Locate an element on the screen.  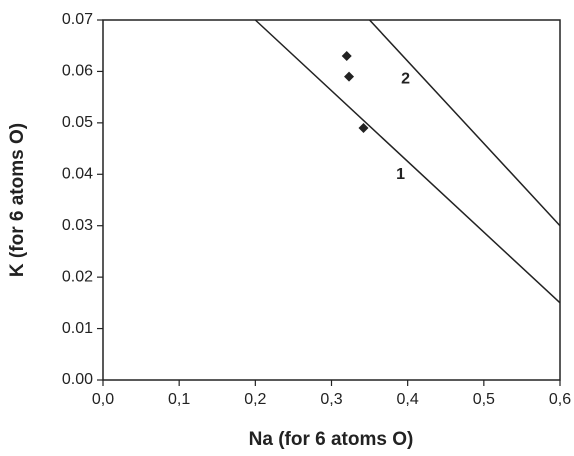
x-tick-label: 0,3 is located at coordinates (331, 399).